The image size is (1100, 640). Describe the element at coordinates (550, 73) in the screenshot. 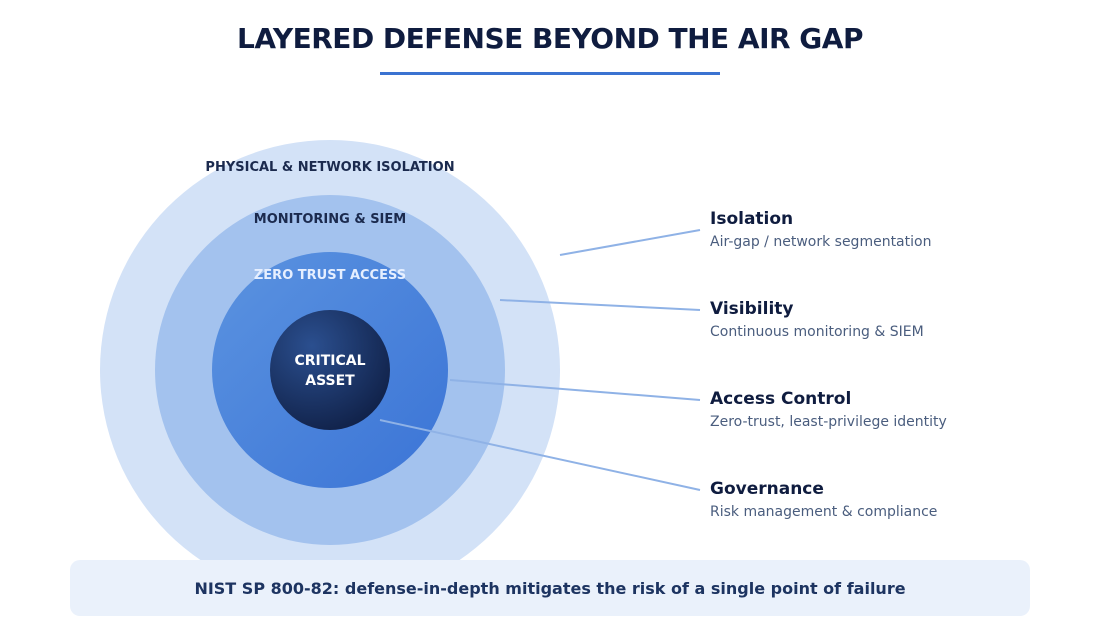

I see `title-underline` at that location.